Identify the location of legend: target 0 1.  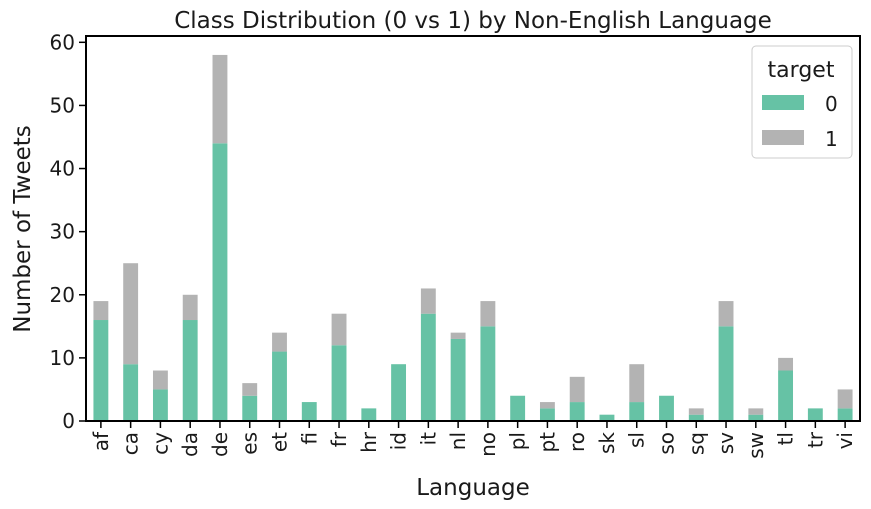
(802, 102).